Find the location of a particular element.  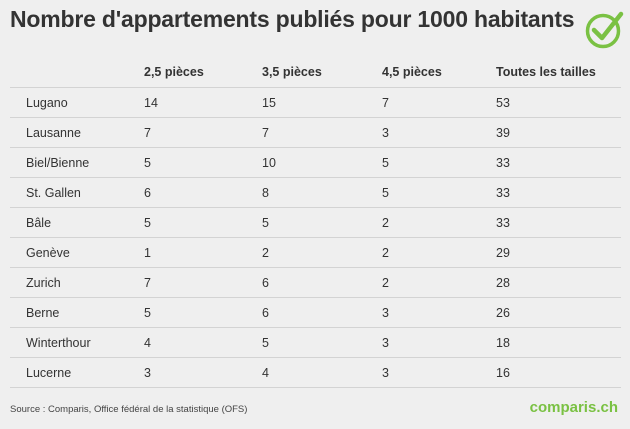

city-cell: Lugano is located at coordinates (77, 102).